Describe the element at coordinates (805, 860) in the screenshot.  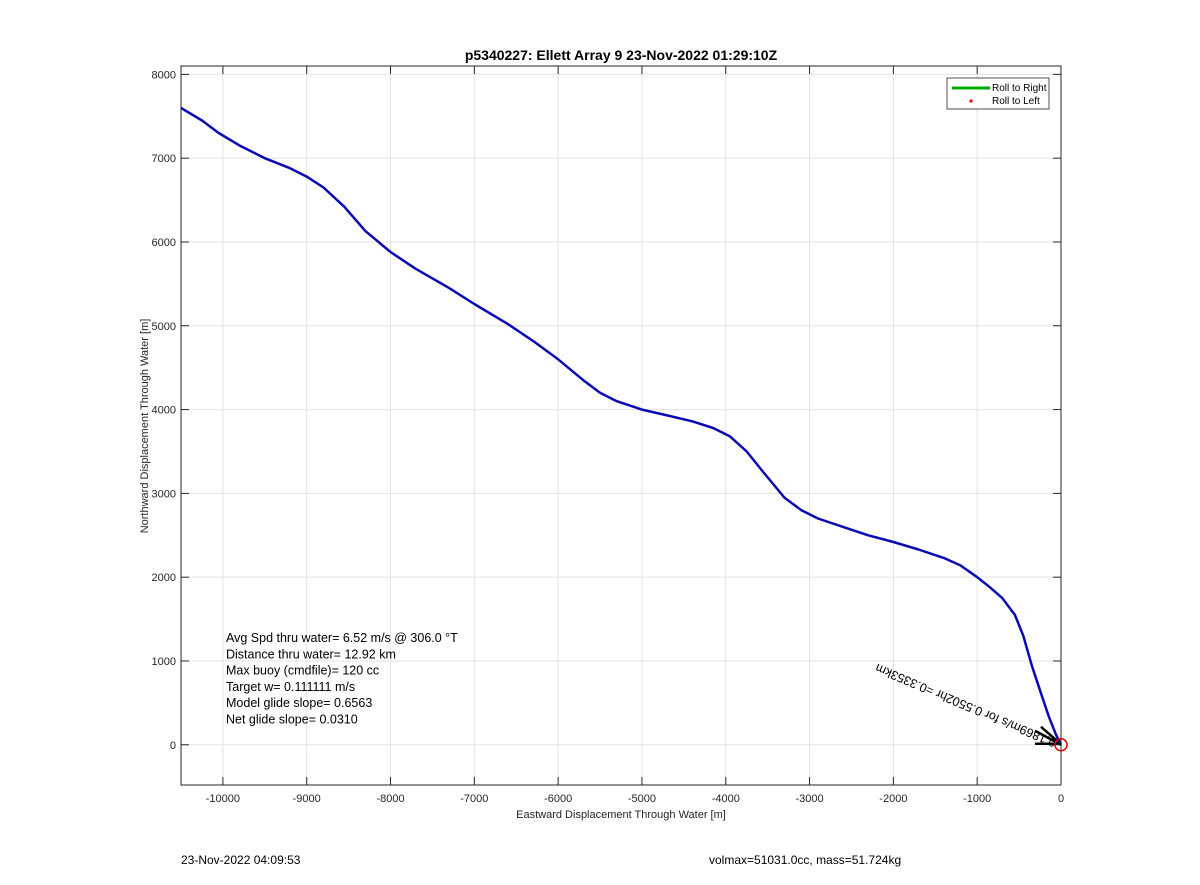
I see `footer-glider-params: volmax=51031.0cc, mass=51.724kg` at that location.